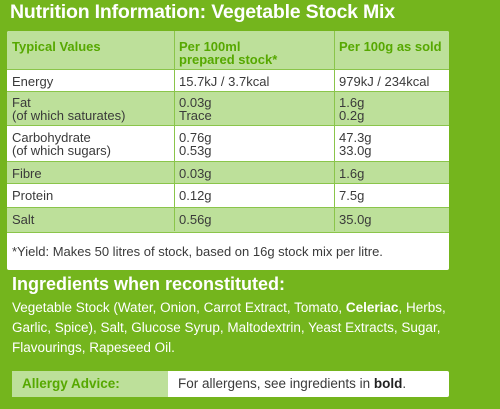  I want to click on row-sublabel: (of which saturates), so click(69, 115).